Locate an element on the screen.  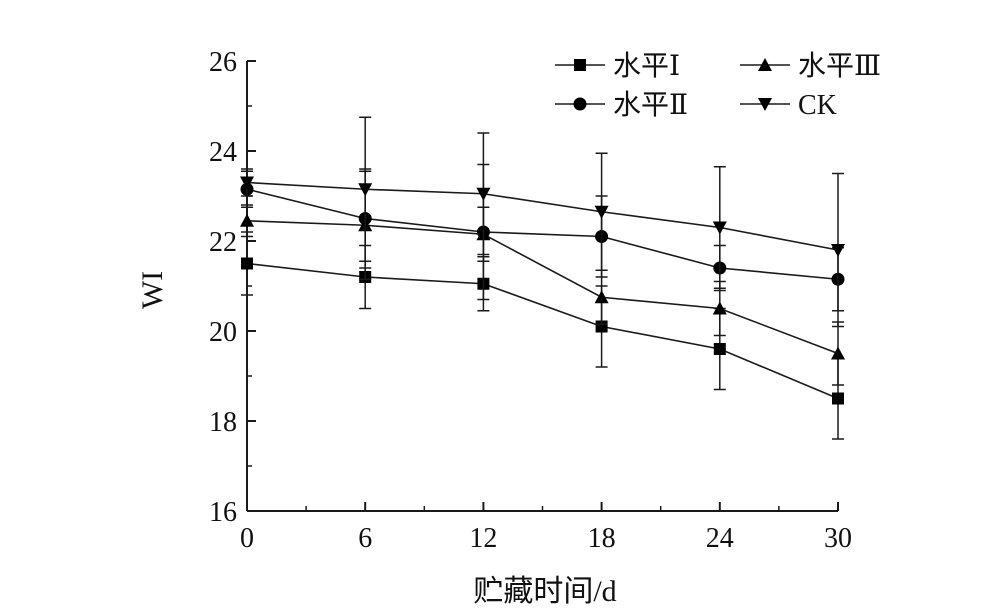
legend-item: 水平Ⅲ is located at coordinates (810, 66).